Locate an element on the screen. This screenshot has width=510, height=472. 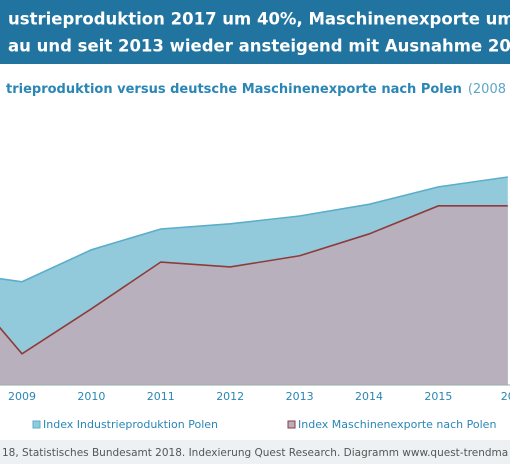
x-tick-label: 2010 is located at coordinates (91, 396).